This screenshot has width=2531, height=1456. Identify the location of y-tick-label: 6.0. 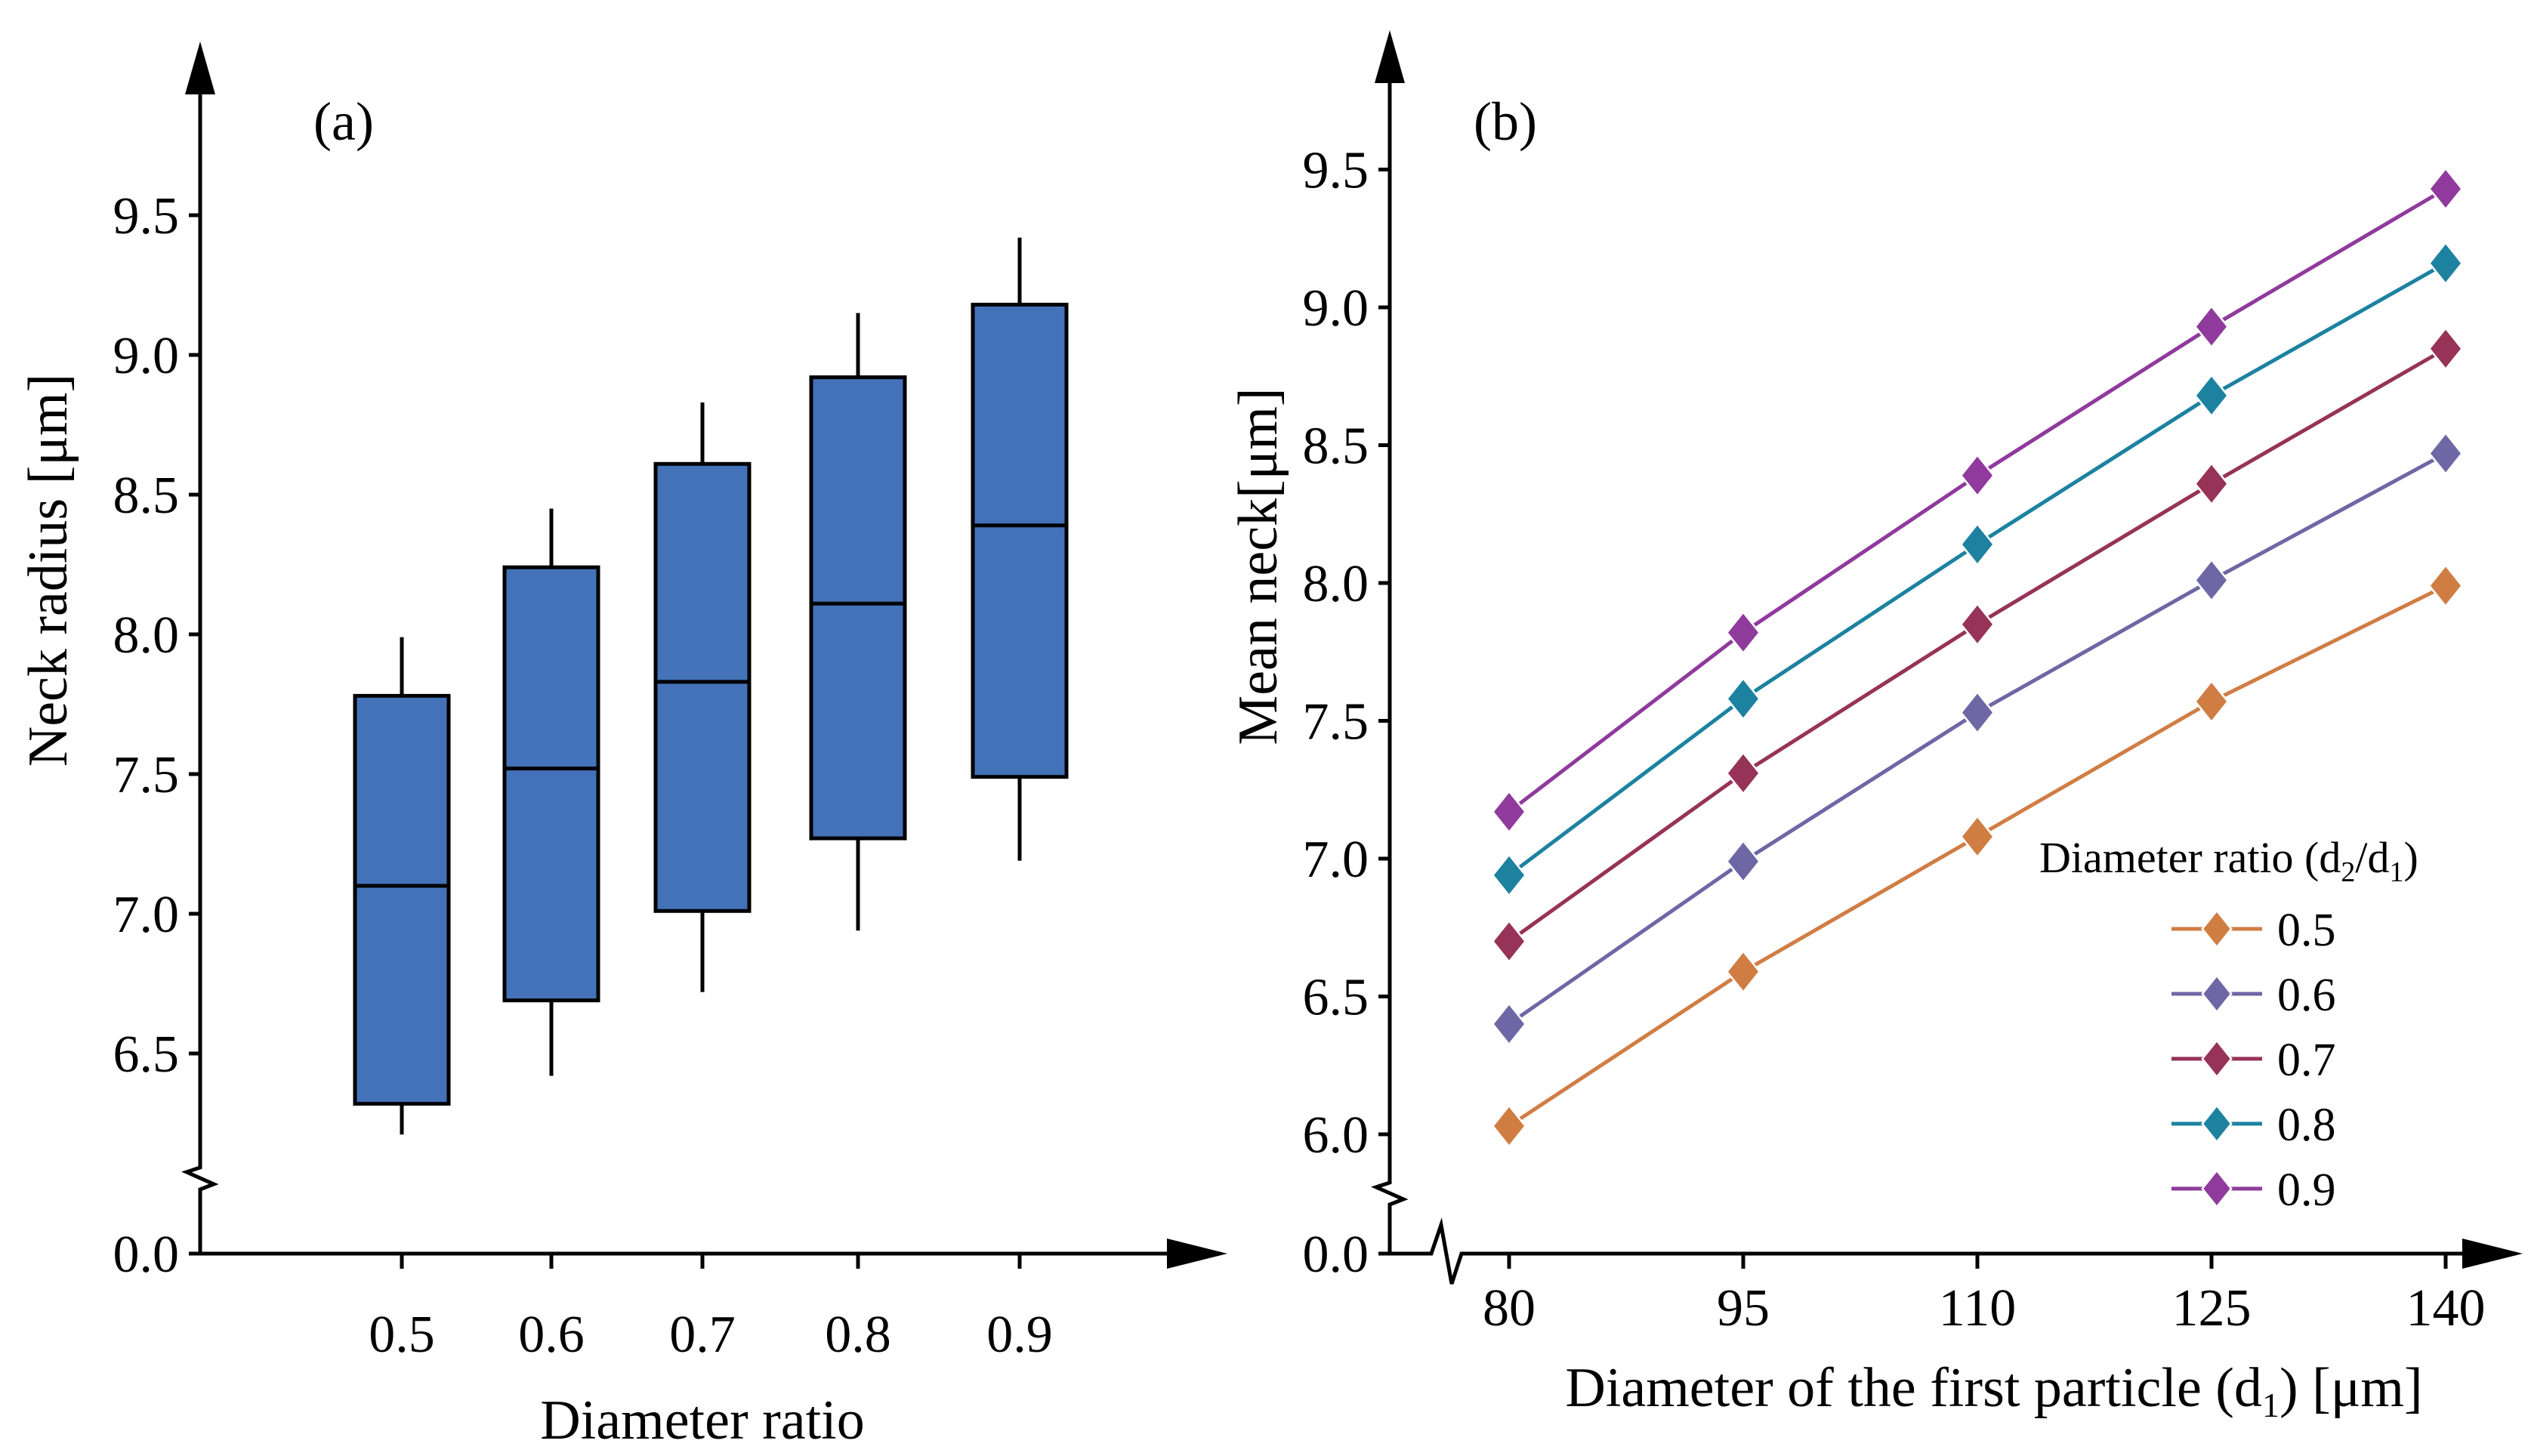
(1336, 1135).